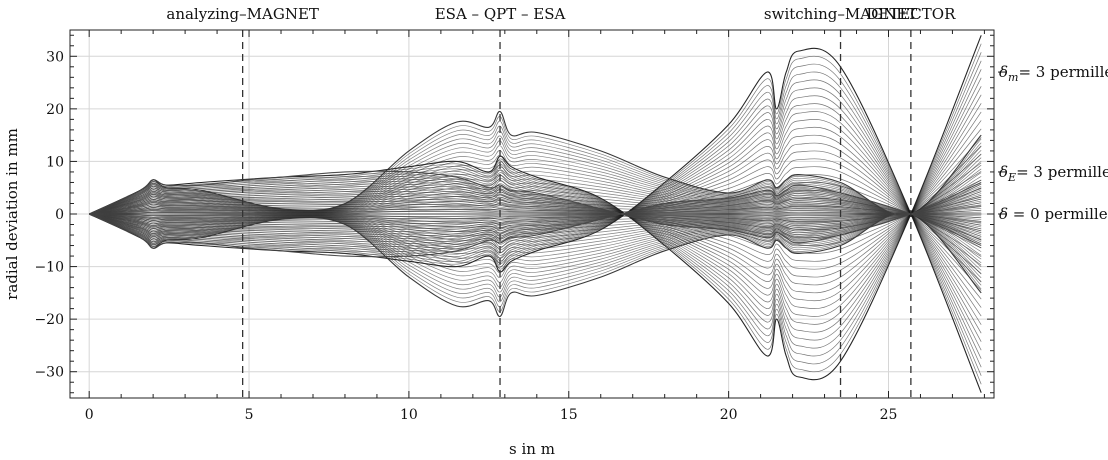 This screenshot has width=1108, height=460. I want to click on x-tick-label: 25, so click(889, 415).